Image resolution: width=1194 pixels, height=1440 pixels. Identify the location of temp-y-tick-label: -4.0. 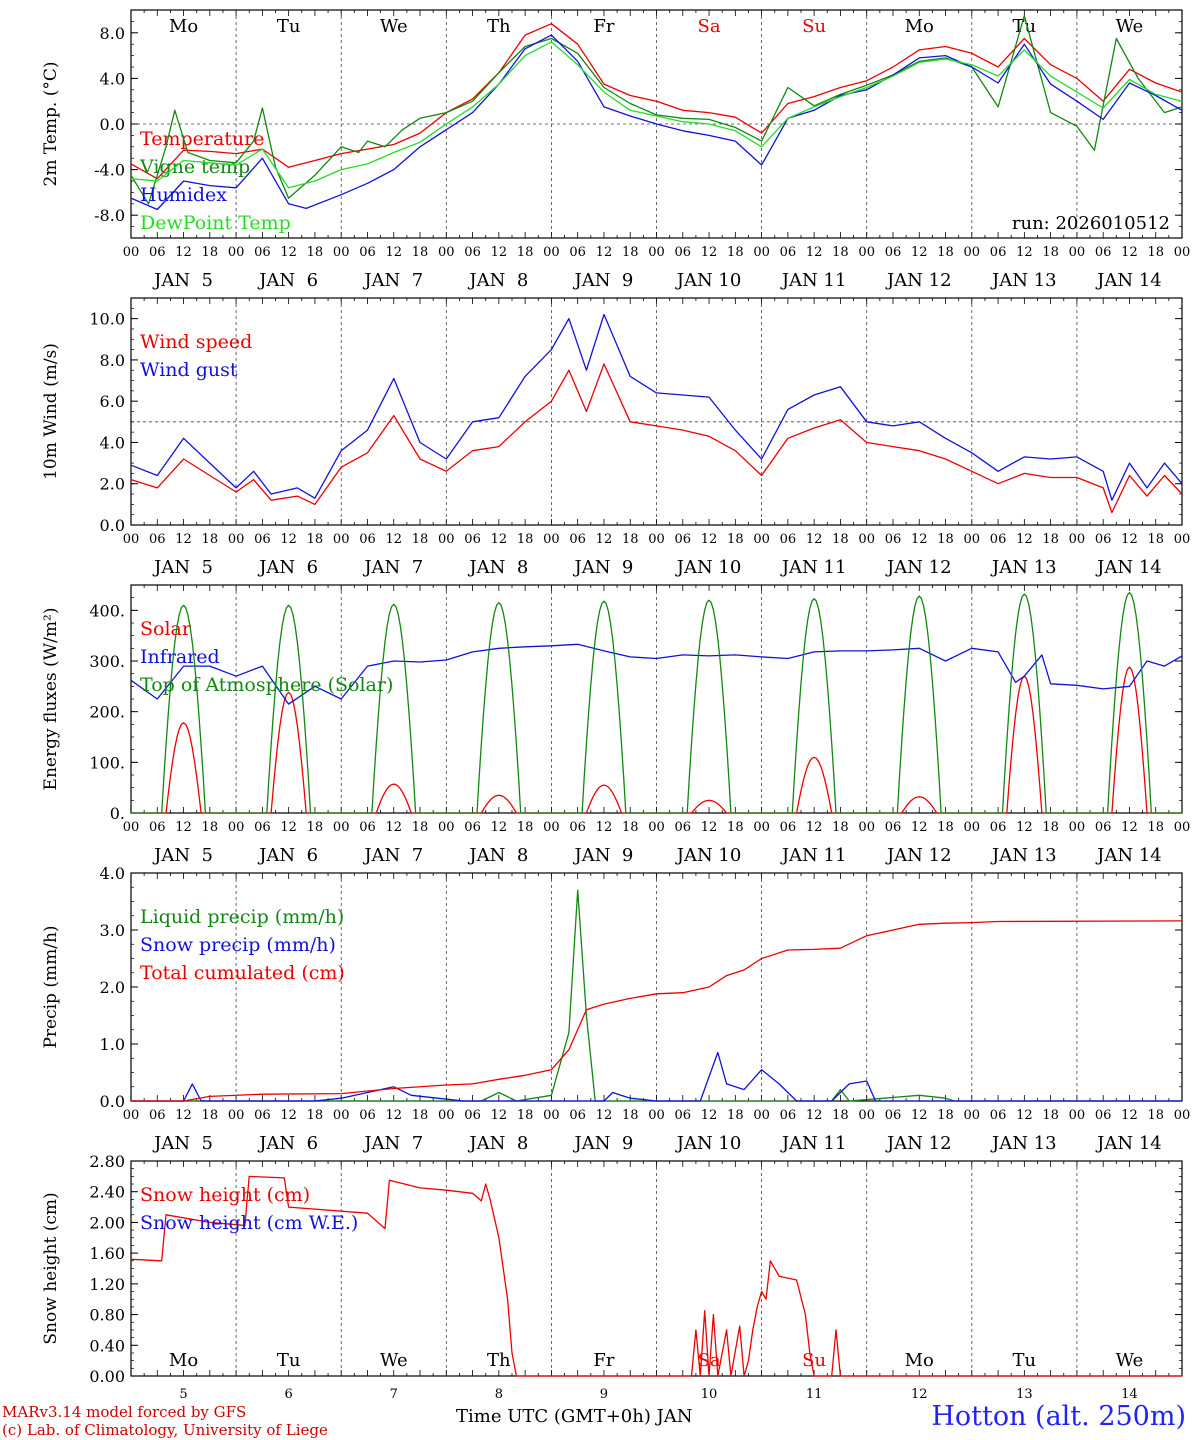
(109, 170).